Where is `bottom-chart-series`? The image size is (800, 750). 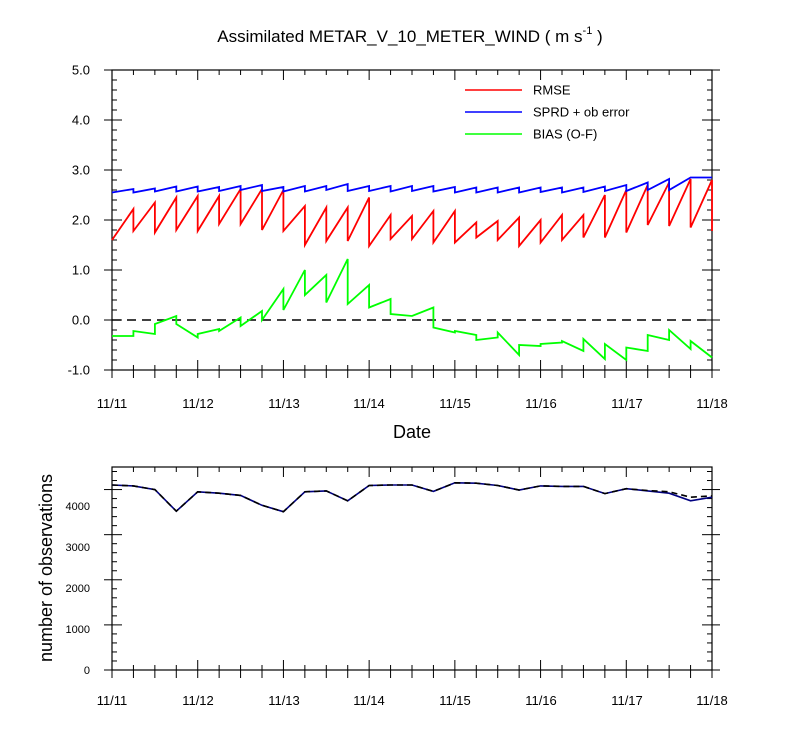
bottom-chart-series is located at coordinates (412, 497).